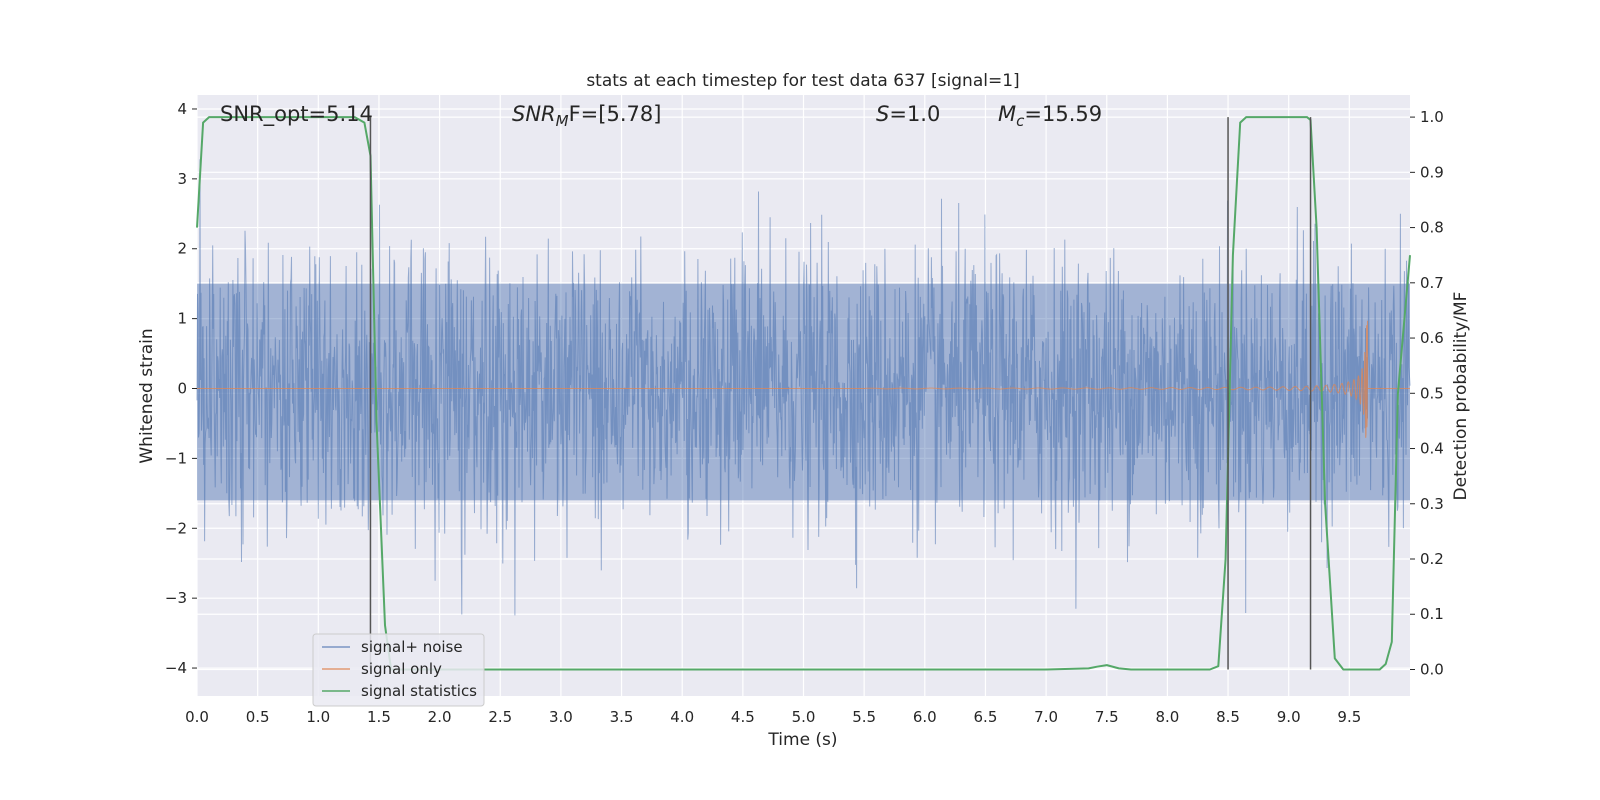  I want to click on y-right-tick-label: 0.1, so click(1432, 614).